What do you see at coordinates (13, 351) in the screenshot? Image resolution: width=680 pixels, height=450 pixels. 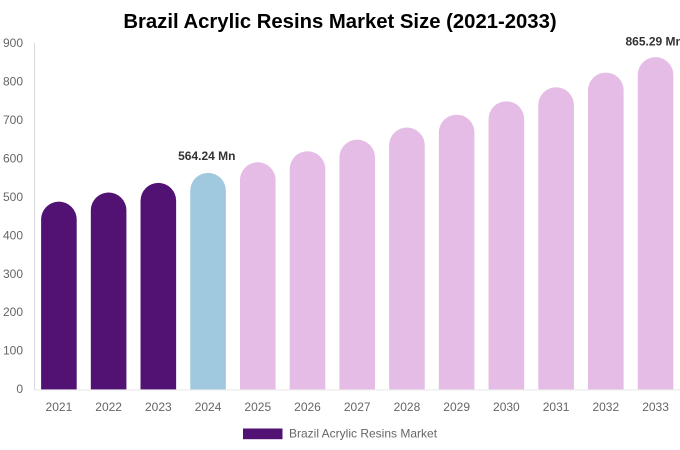 I see `svg-text: 100` at bounding box center [13, 351].